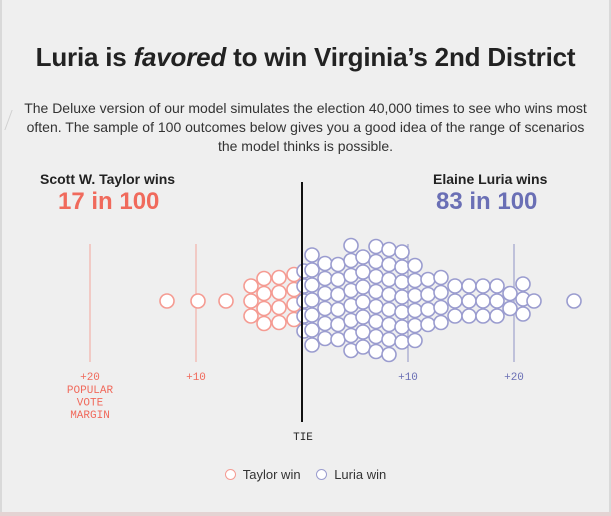 The width and height of the screenshot is (611, 516). Describe the element at coordinates (109, 201) in the screenshot. I see `taylor-wins-count: 17 in 100` at that location.